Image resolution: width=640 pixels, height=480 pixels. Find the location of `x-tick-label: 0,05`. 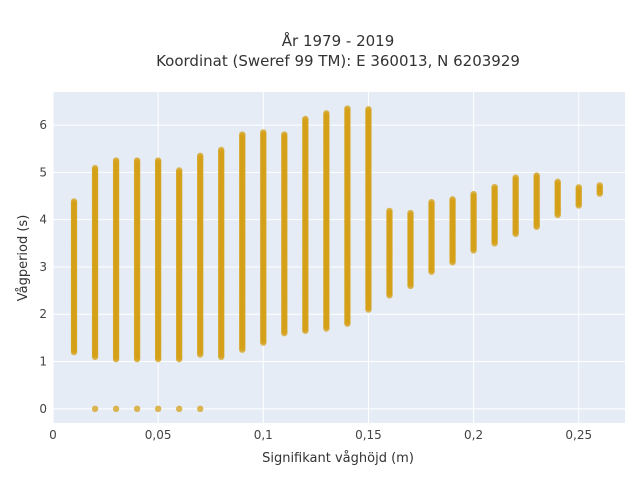

x-tick-label: 0,05 is located at coordinates (158, 435).